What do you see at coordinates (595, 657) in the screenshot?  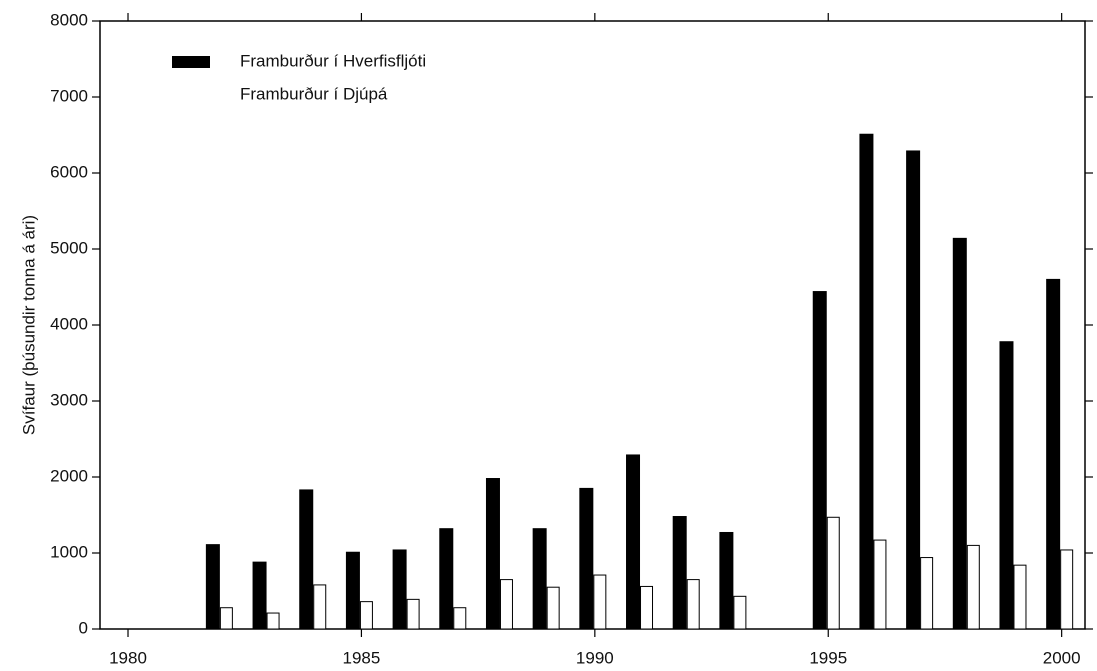 I see `x-tick-label: 1990` at bounding box center [595, 657].